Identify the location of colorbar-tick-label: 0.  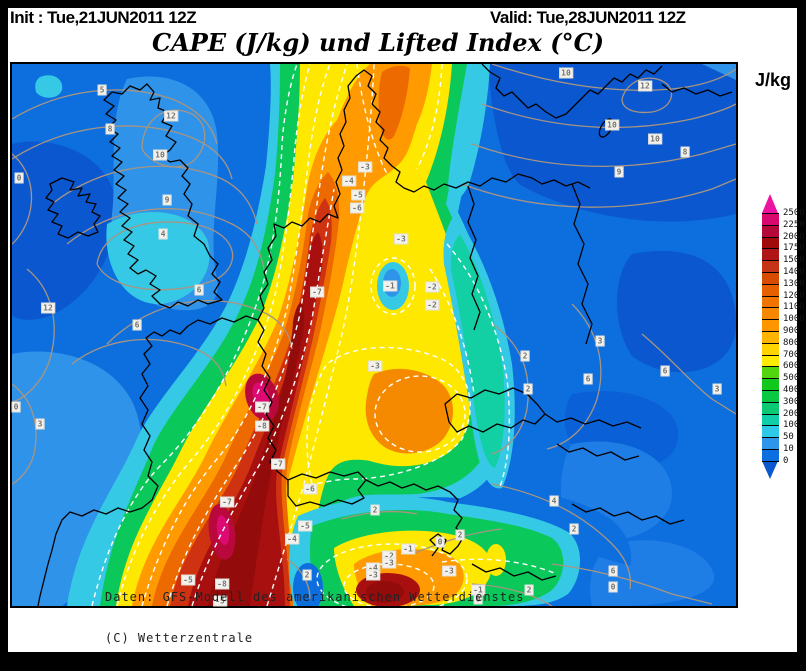
(786, 460).